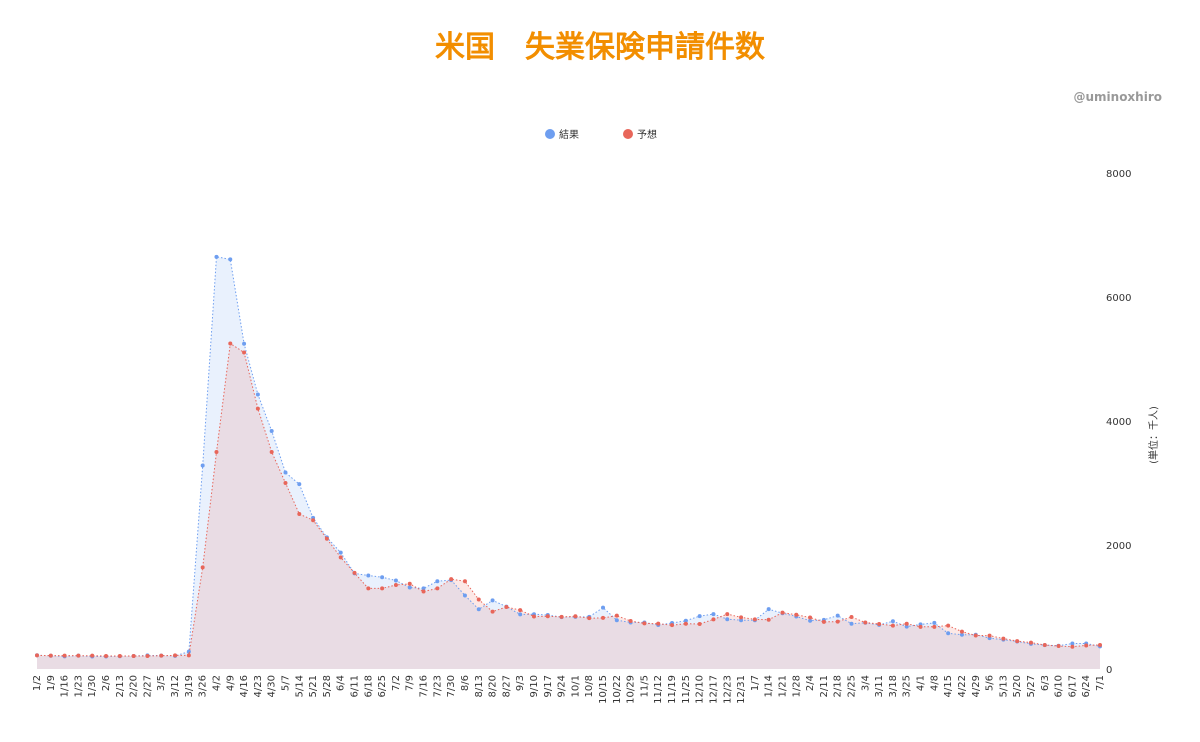 Image resolution: width=1200 pixels, height=742 pixels. Describe the element at coordinates (299, 686) in the screenshot. I see `x-tick-label: 5/14` at that location.